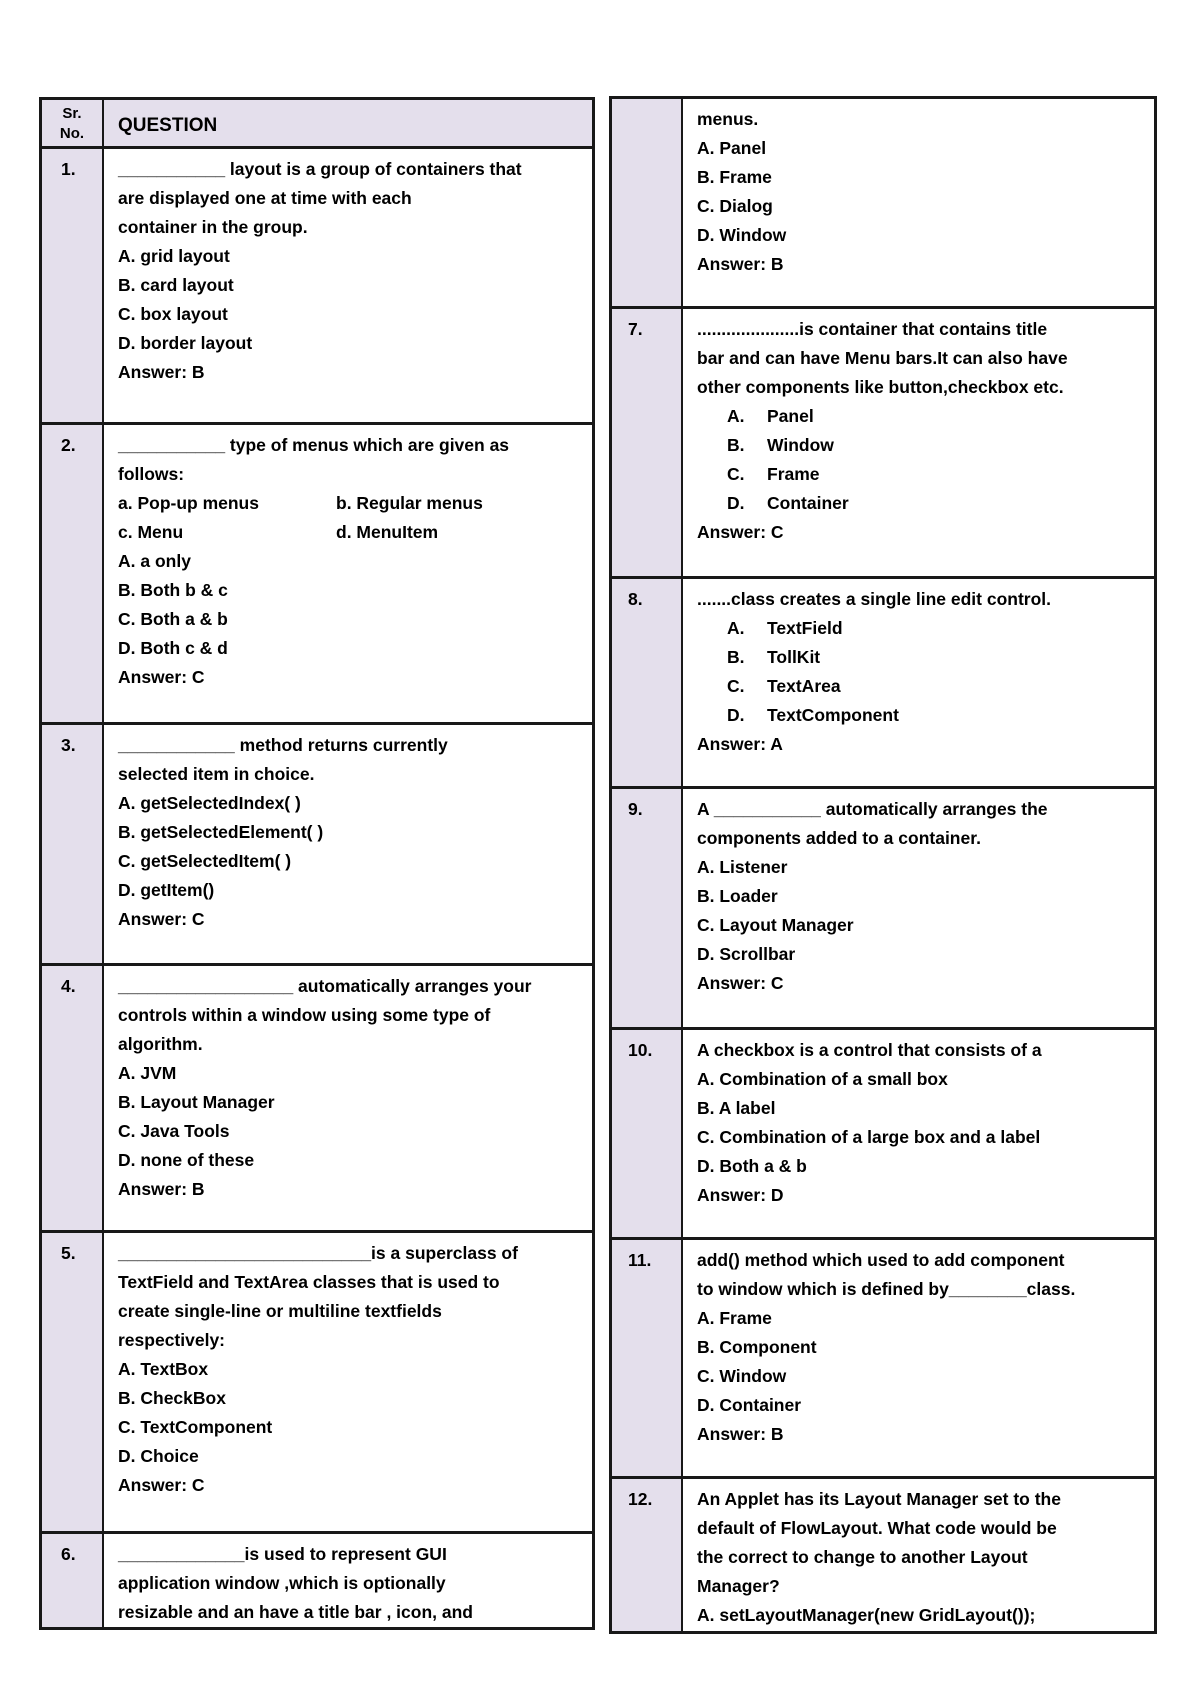 The width and height of the screenshot is (1200, 1696). Describe the element at coordinates (740, 1195) in the screenshot. I see `question-line: Answer: D` at that location.